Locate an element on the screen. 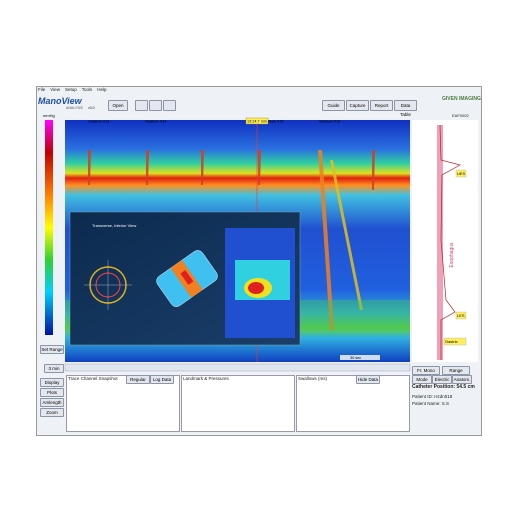 The height and width of the screenshot is (512, 512). overlay-title: Transverse, Inferior View is located at coordinates (114, 225).